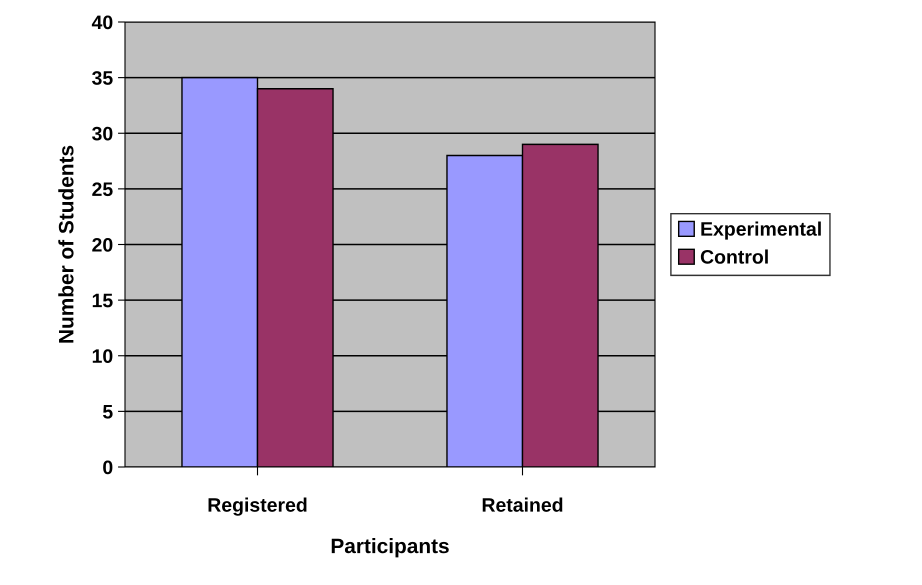 Image resolution: width=922 pixels, height=585 pixels. I want to click on y-tick-label: 35, so click(102, 78).